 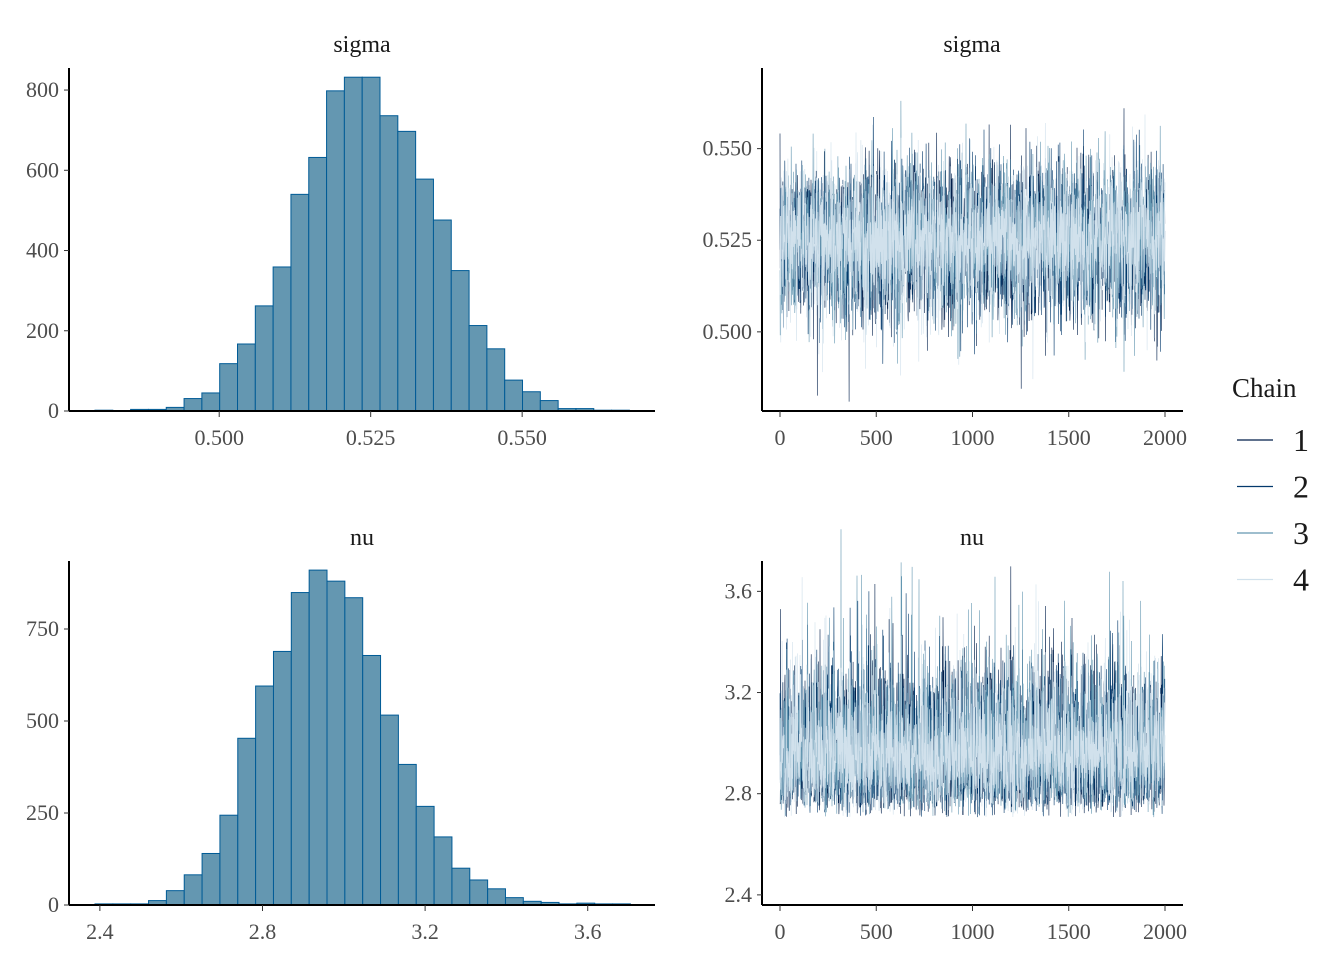 I want to click on y-tick-label: 3.2, so click(x=739, y=692).